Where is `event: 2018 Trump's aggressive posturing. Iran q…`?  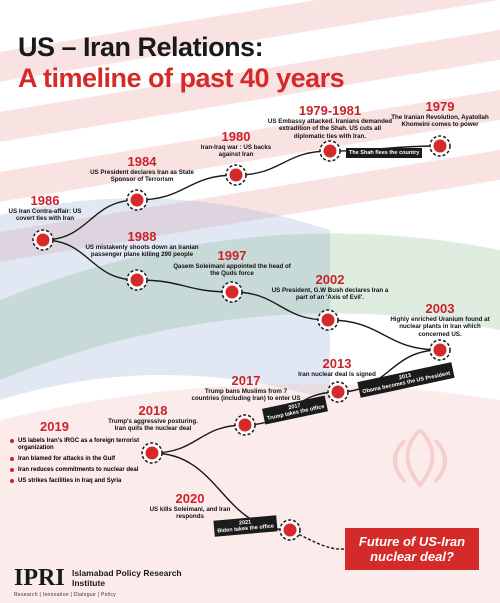
event: 2018 Trump's aggressive posturing. Iran q… is located at coordinates (153, 418).